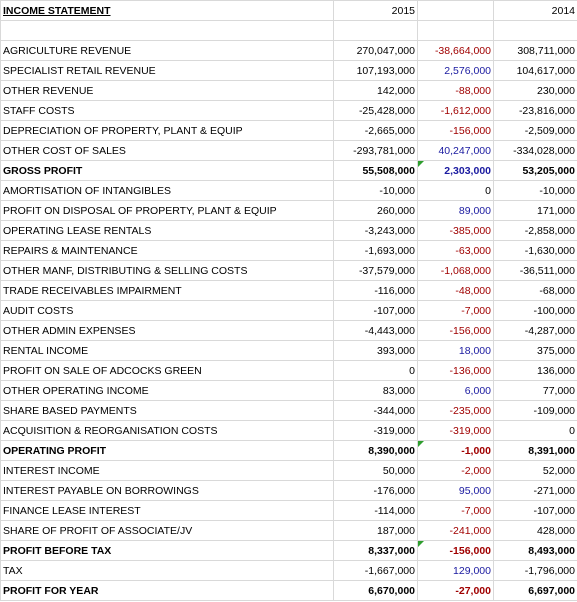 This screenshot has height=602, width=577. What do you see at coordinates (167, 450) in the screenshot?
I see `row-label: OPERATING PROFIT` at bounding box center [167, 450].